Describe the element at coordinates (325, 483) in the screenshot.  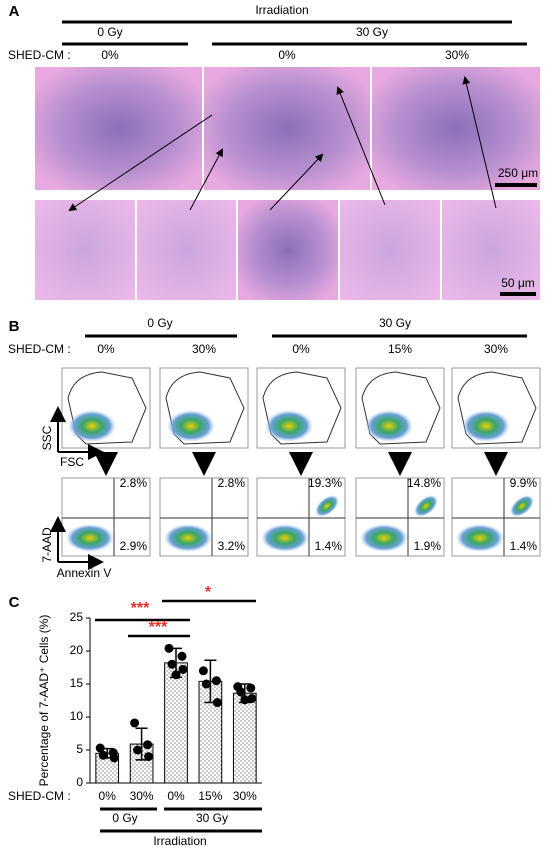
I see `label: 19.3%` at that location.